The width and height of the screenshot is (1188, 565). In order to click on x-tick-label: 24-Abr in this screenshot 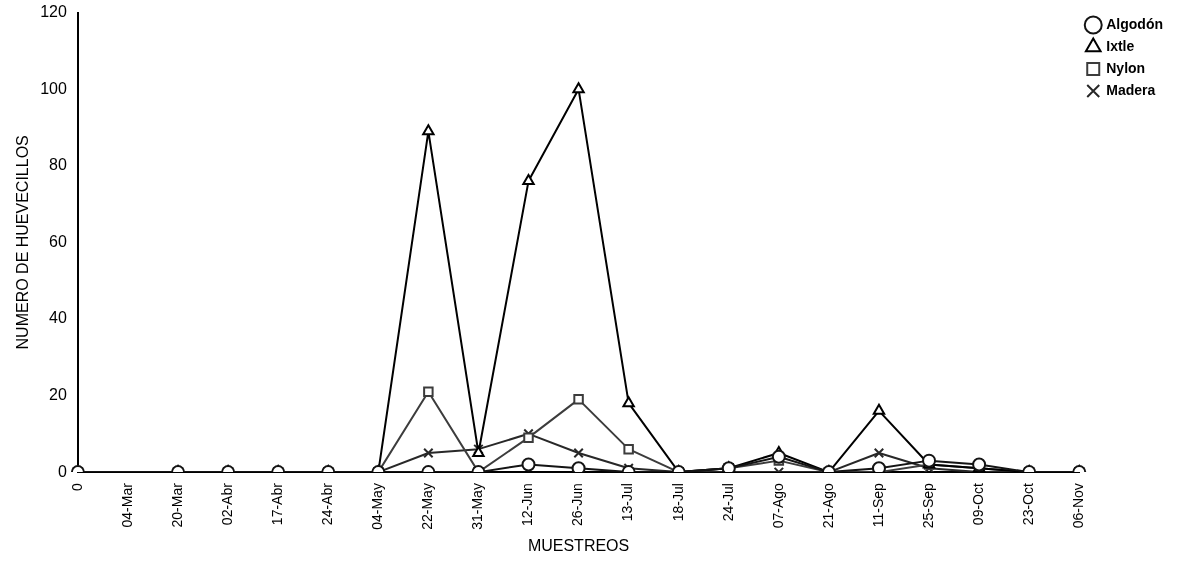, I will do `click(327, 504)`.